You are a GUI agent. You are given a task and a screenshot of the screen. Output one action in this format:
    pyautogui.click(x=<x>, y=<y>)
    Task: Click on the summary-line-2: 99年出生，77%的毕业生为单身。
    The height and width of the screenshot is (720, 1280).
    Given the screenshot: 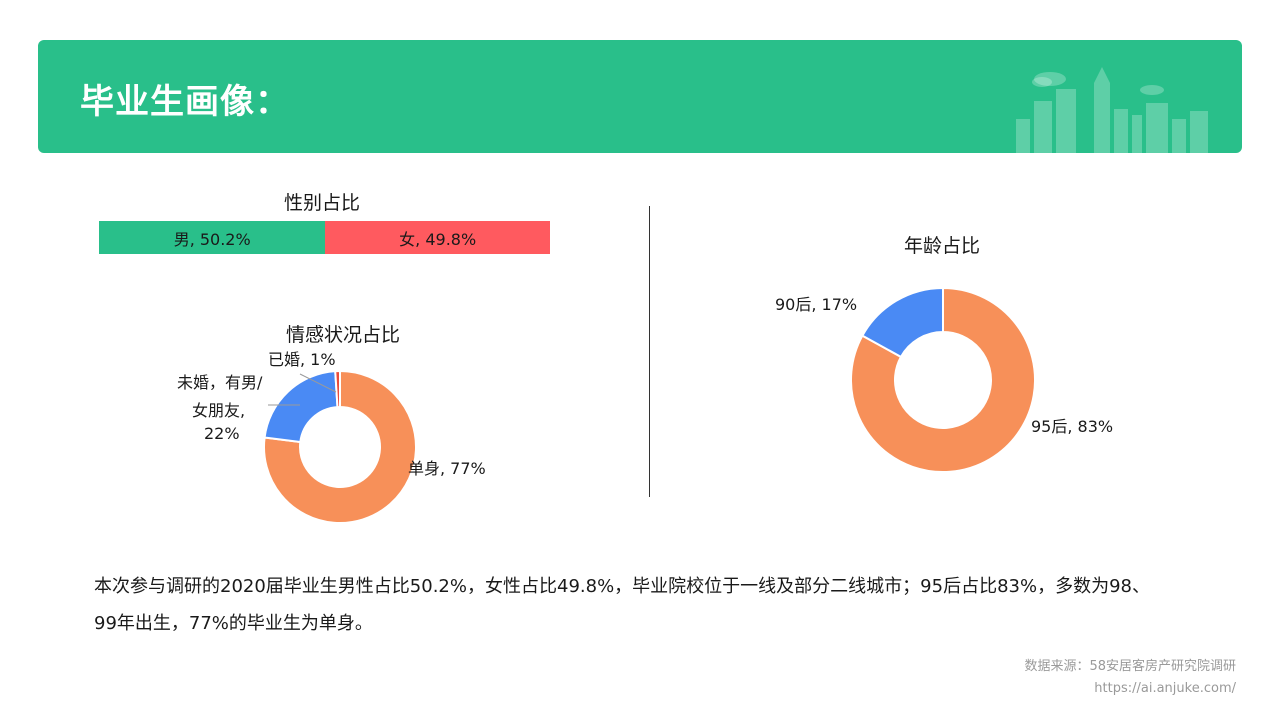 What is the action you would take?
    pyautogui.click(x=233, y=623)
    